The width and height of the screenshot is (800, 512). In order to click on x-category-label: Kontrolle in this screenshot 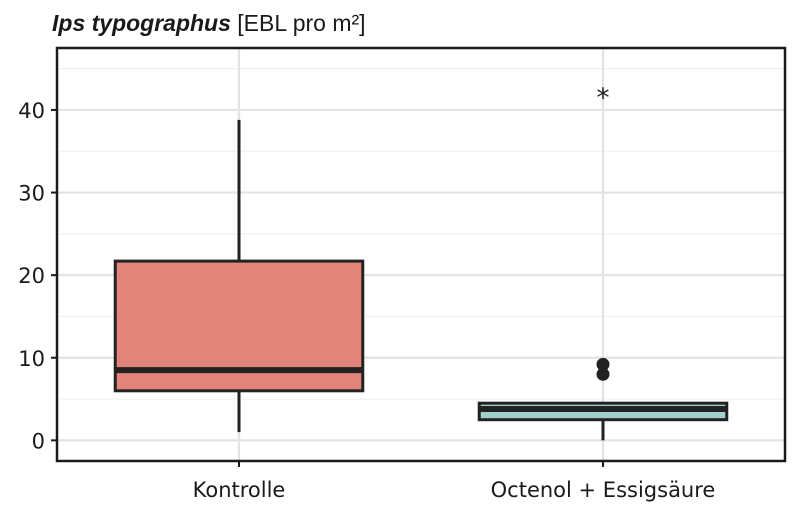, I will do `click(239, 490)`.